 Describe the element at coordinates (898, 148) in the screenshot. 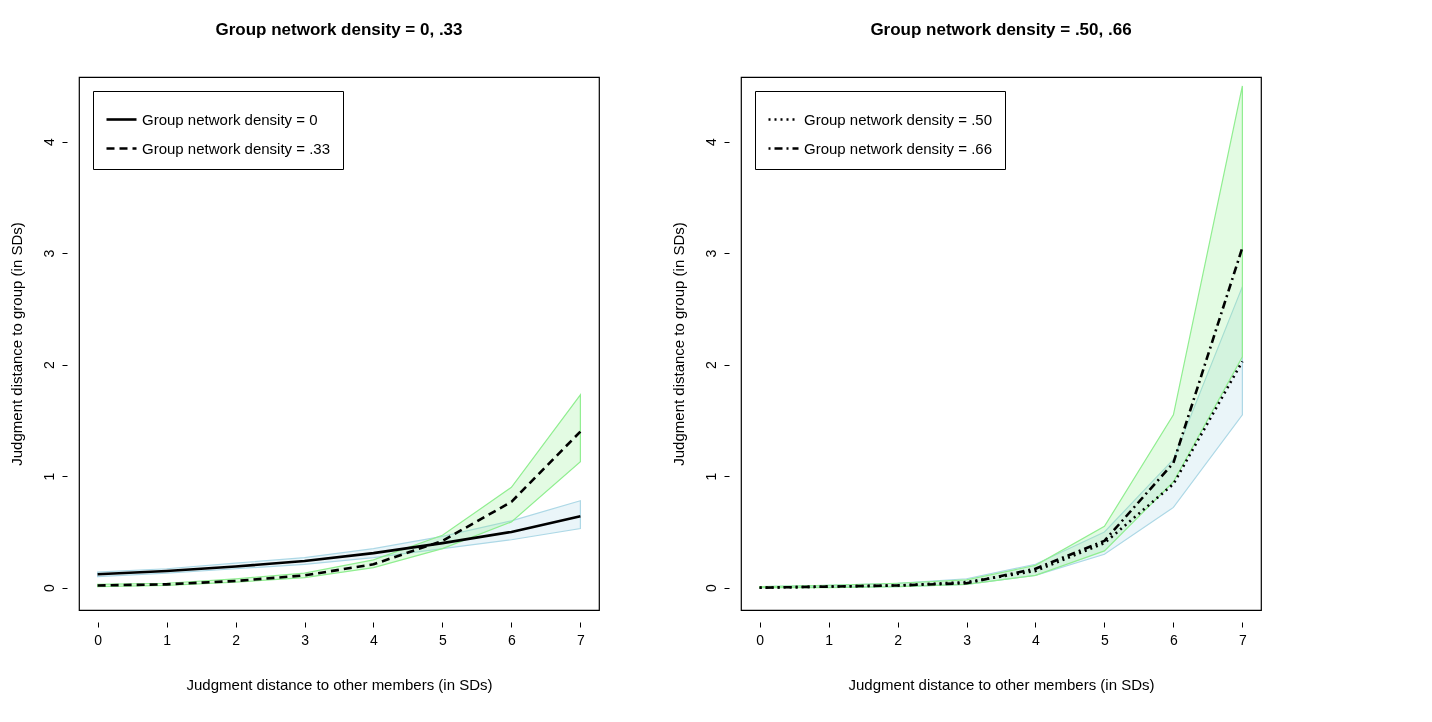

I see `legend-label: Group network density = .66` at that location.